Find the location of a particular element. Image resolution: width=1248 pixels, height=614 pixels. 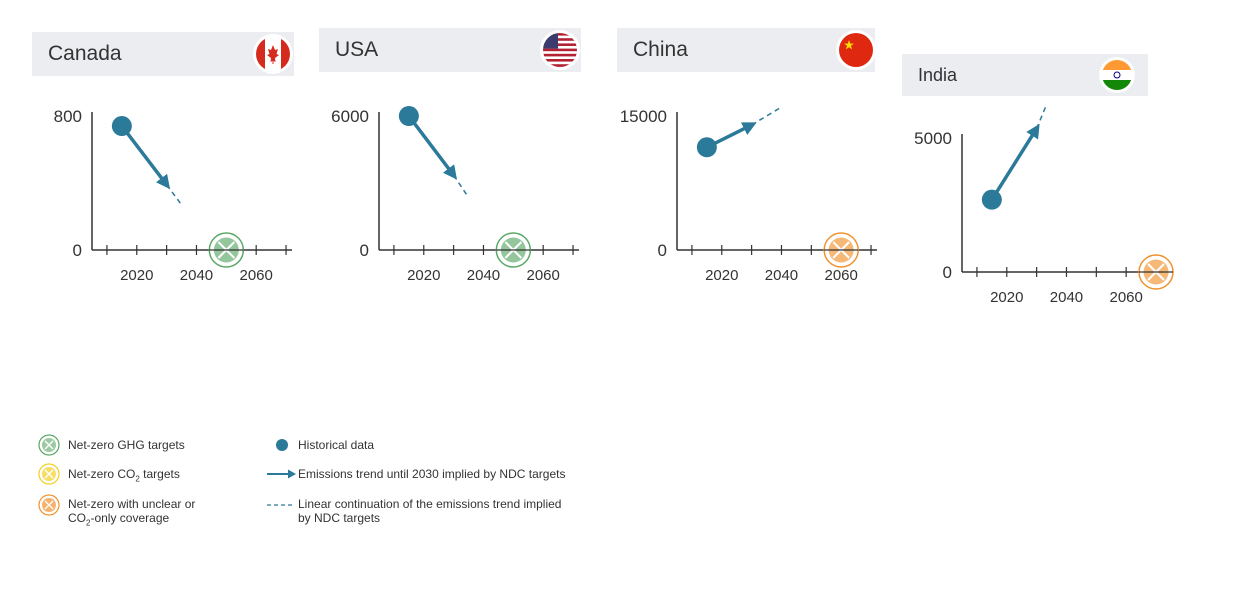

trend-arrow-icon is located at coordinates (281, 474).